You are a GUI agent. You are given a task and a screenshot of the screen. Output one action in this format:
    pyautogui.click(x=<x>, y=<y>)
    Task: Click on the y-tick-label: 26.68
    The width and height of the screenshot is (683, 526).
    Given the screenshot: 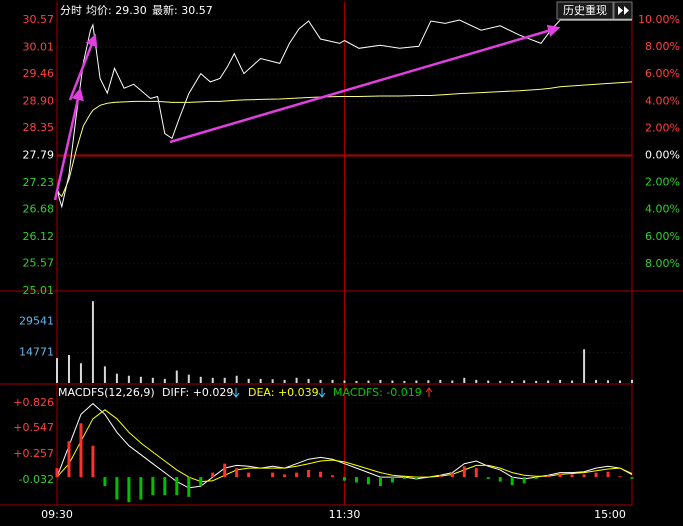 What is the action you would take?
    pyautogui.click(x=39, y=209)
    